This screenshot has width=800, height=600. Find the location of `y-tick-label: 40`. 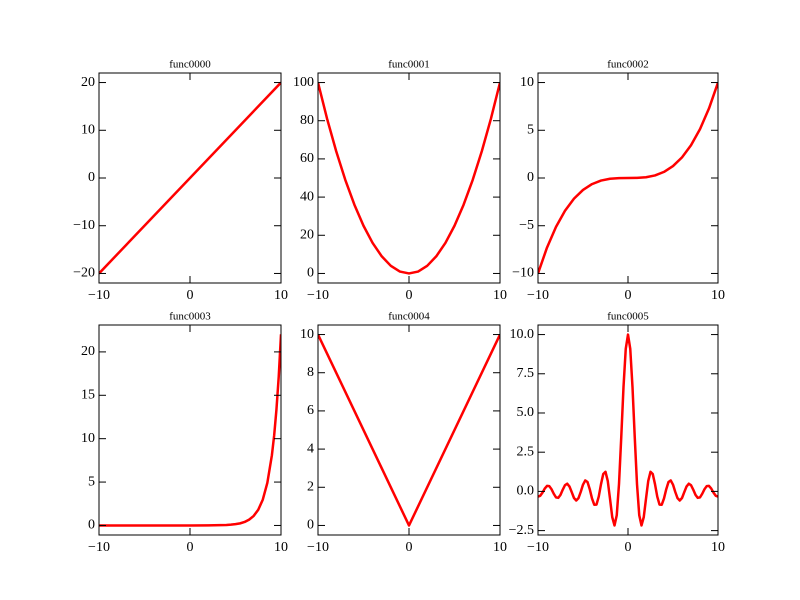

y-tick-label: 40 is located at coordinates (307, 196).